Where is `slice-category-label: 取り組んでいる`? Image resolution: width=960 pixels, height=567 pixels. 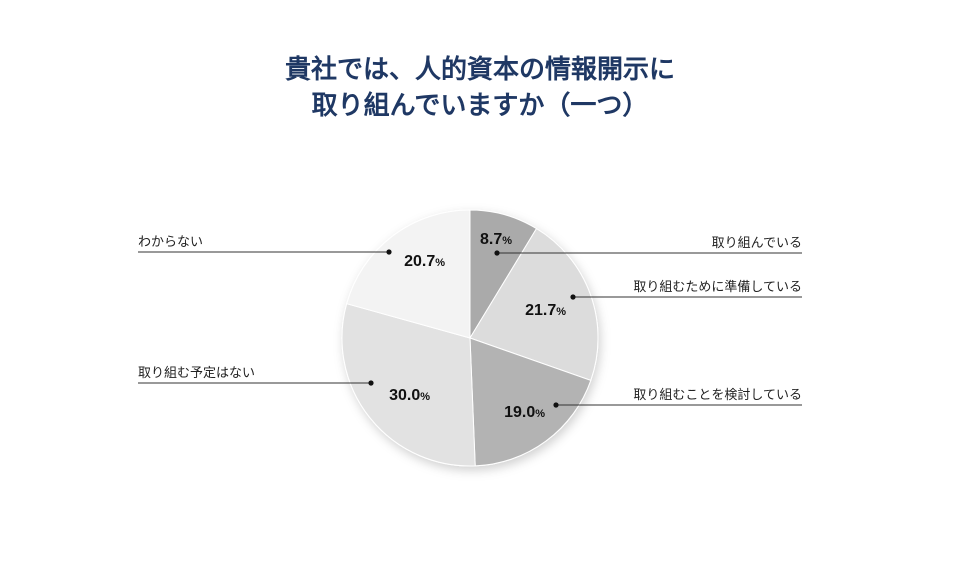 slice-category-label: 取り組んでいる is located at coordinates (757, 243).